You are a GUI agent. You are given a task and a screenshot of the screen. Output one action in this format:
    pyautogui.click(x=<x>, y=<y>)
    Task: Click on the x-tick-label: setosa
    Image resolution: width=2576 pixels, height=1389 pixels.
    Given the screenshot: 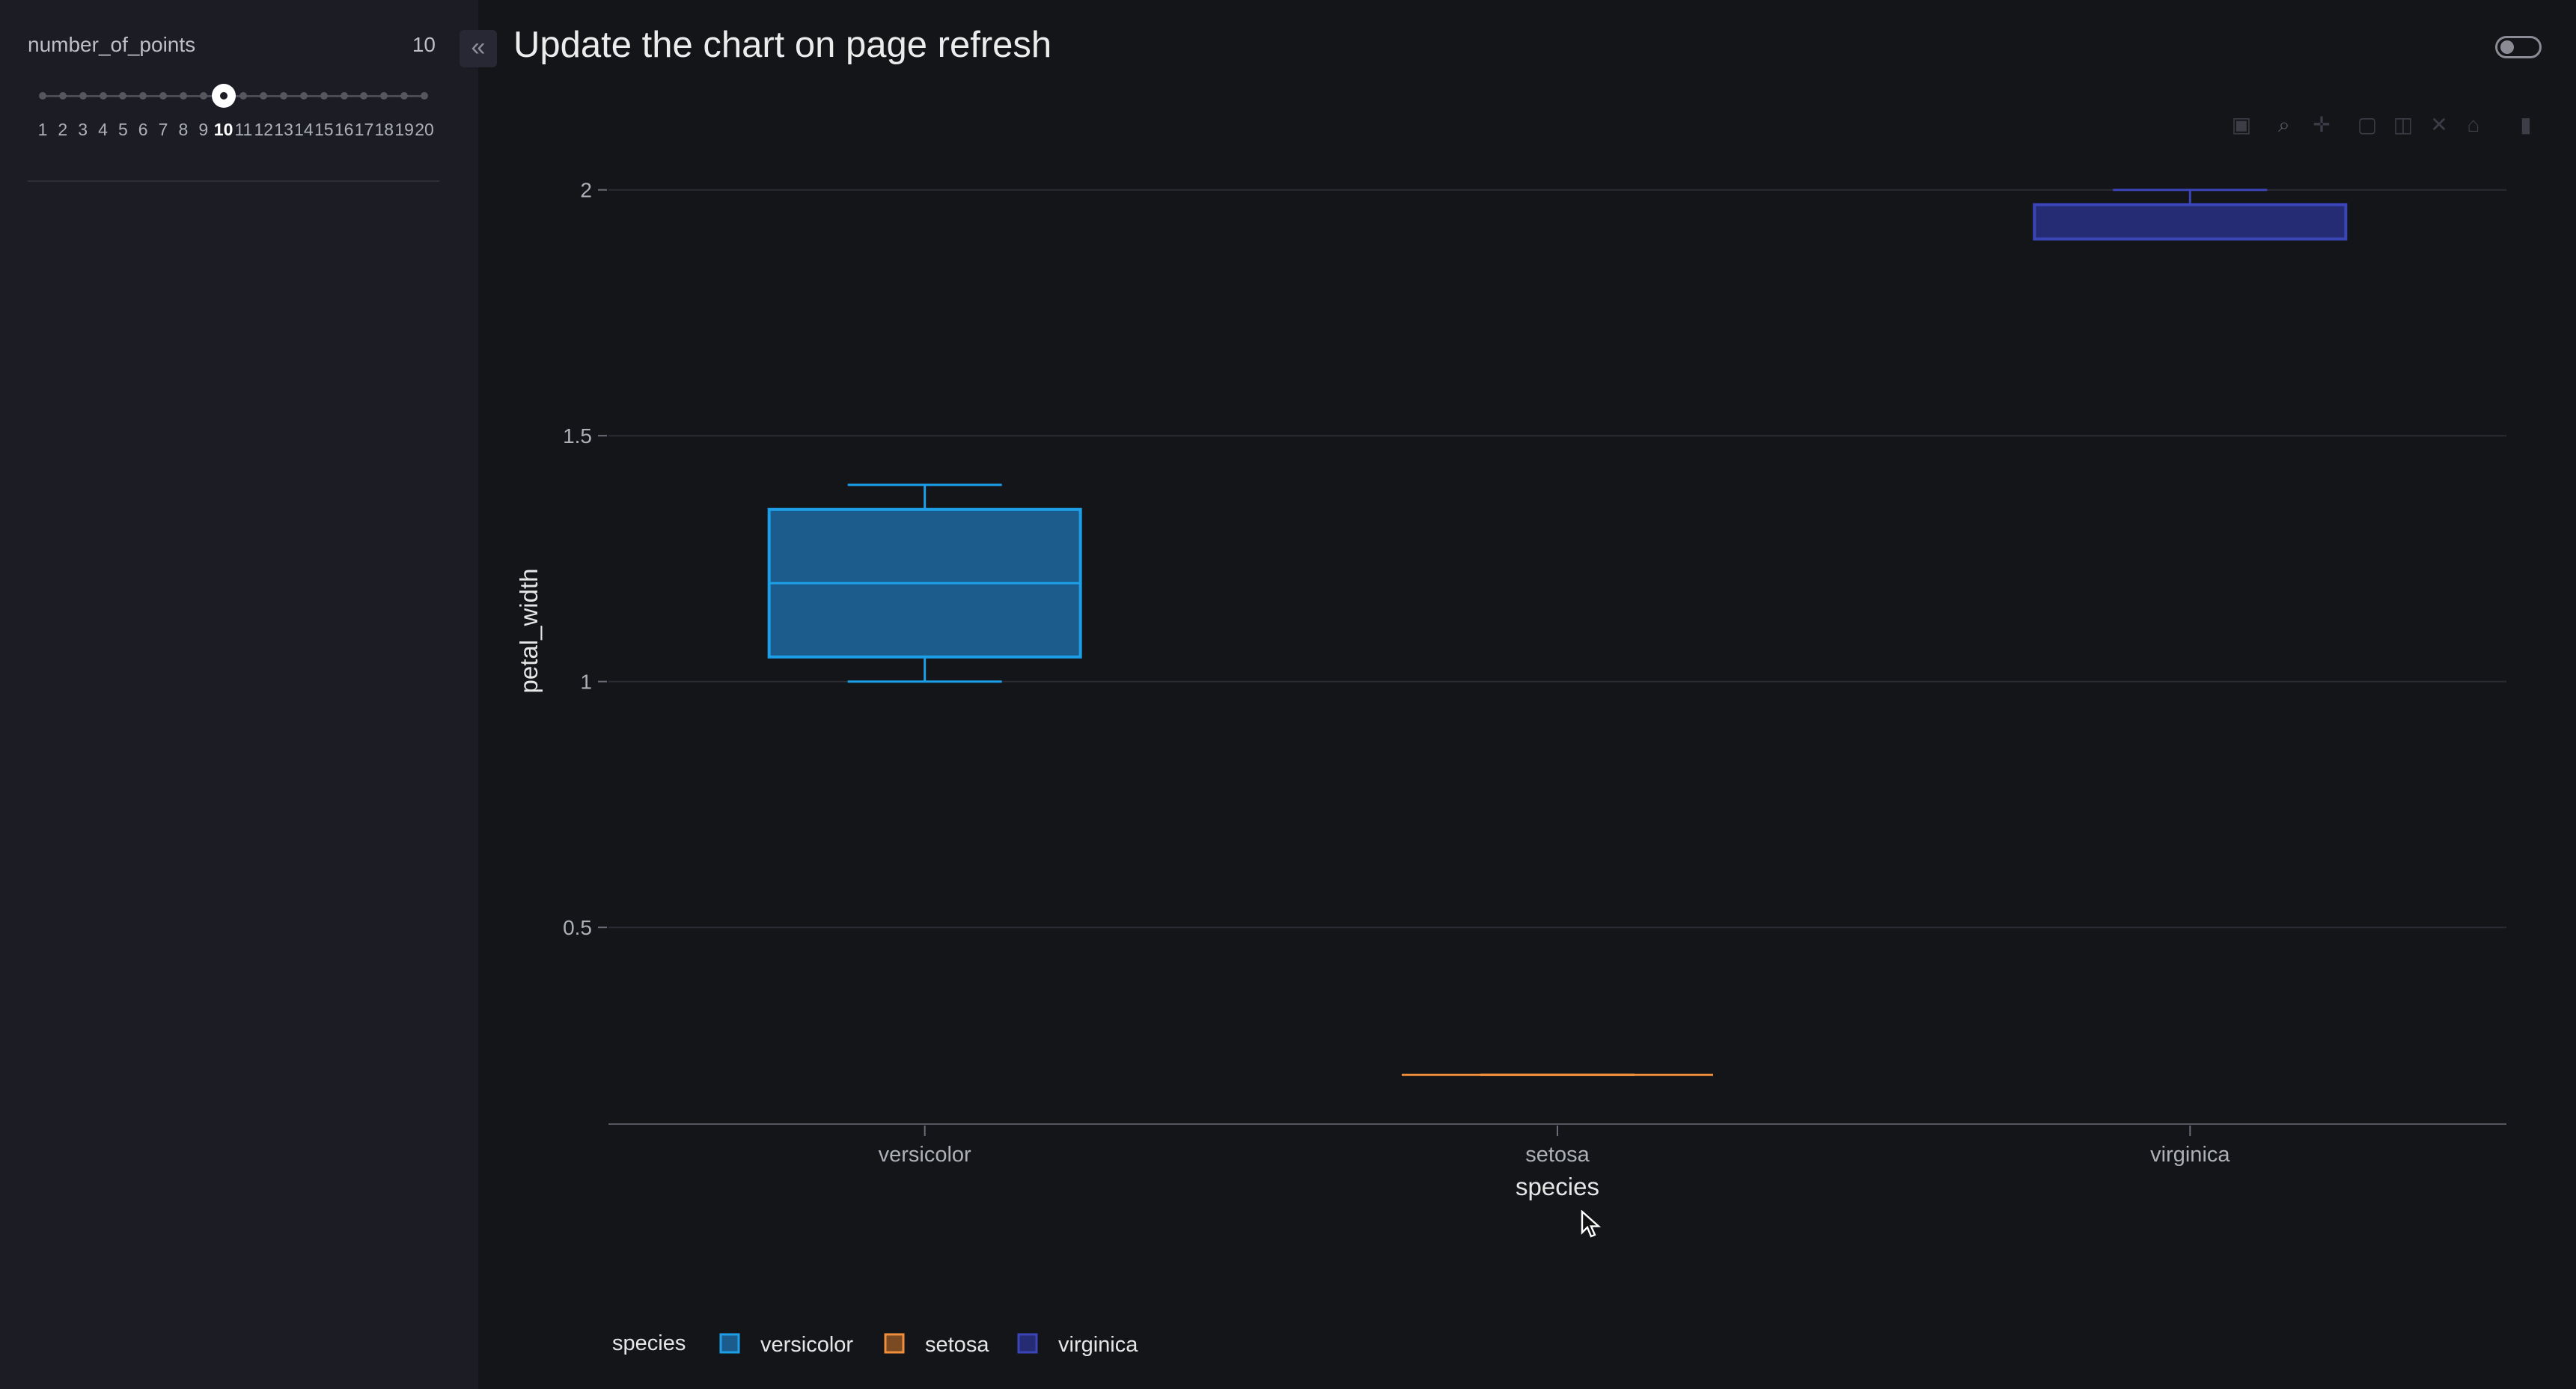 What is the action you would take?
    pyautogui.click(x=1558, y=1155)
    